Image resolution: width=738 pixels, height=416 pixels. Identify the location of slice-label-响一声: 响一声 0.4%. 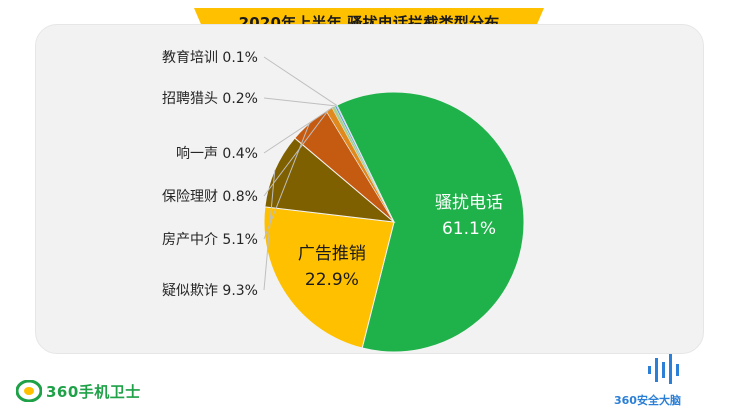
(217, 154).